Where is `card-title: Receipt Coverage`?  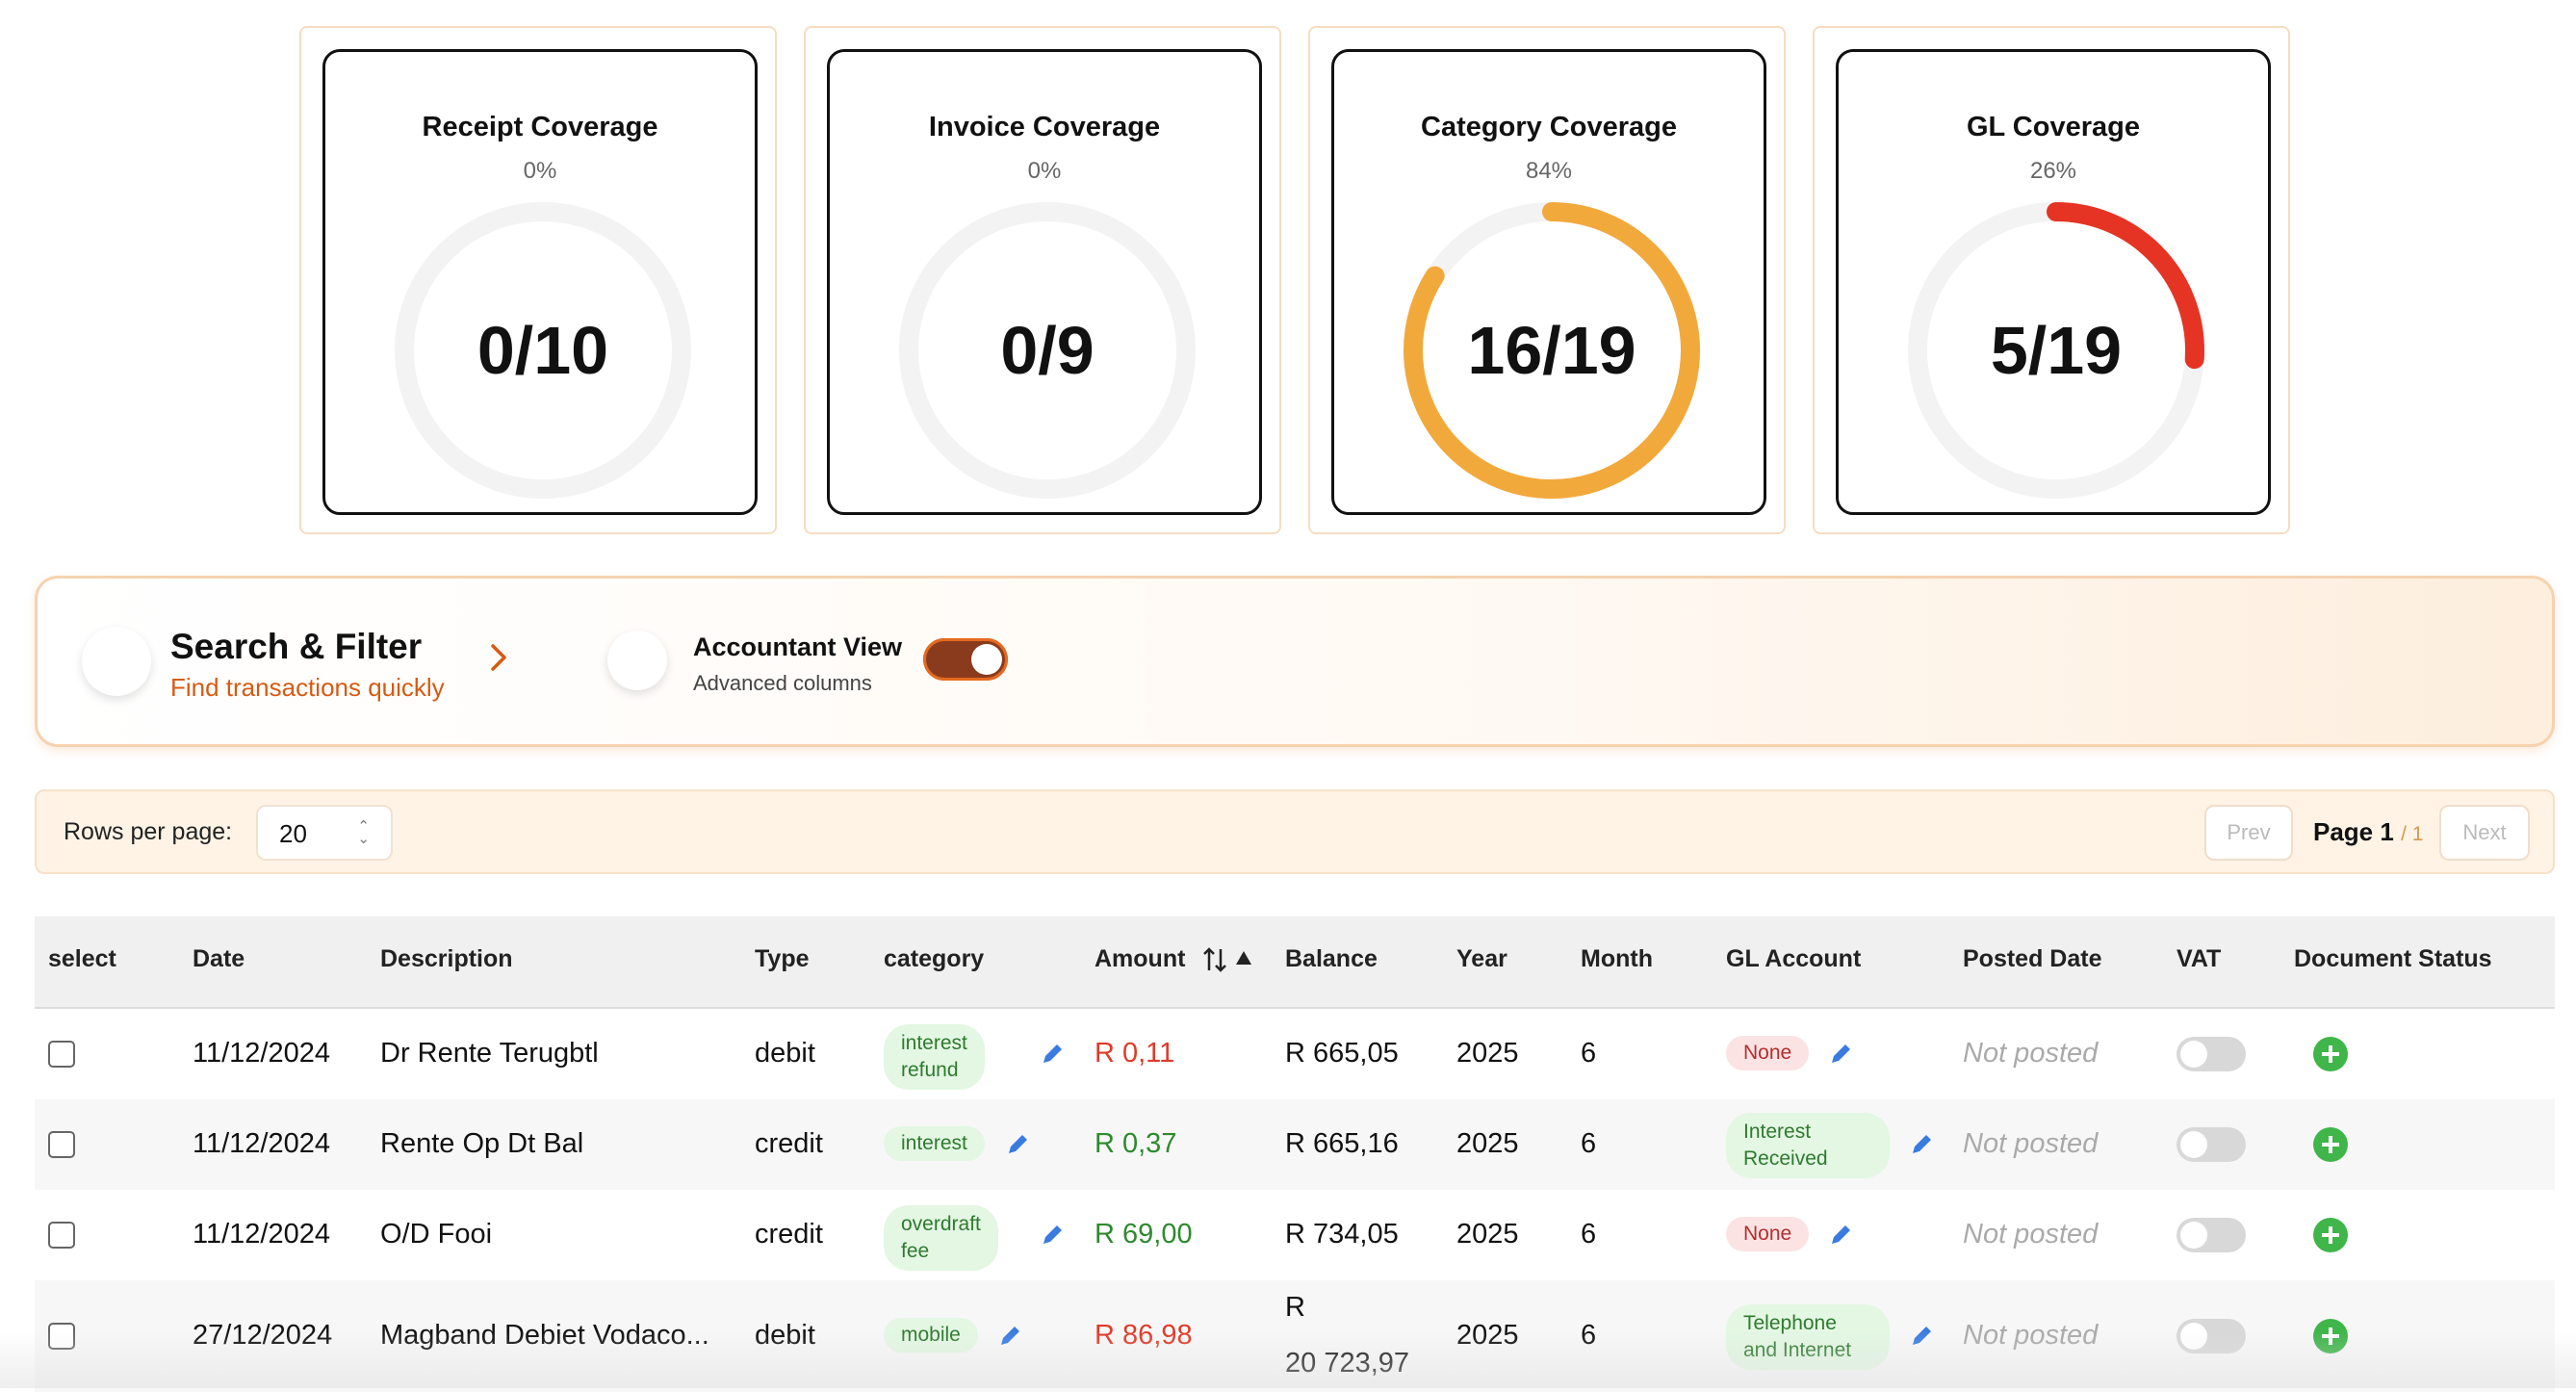
card-title: Receipt Coverage is located at coordinates (540, 127).